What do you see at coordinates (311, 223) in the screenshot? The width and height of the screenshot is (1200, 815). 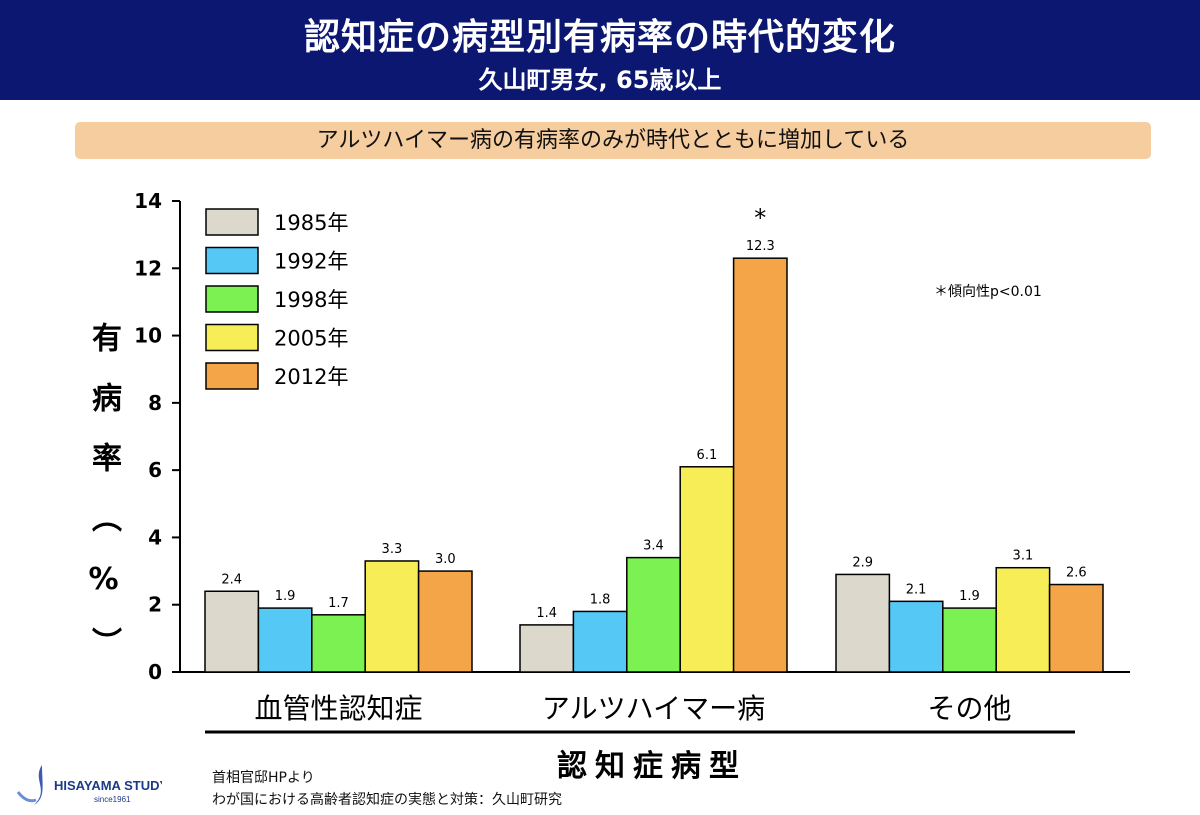 I see `legend-label: 1985年` at bounding box center [311, 223].